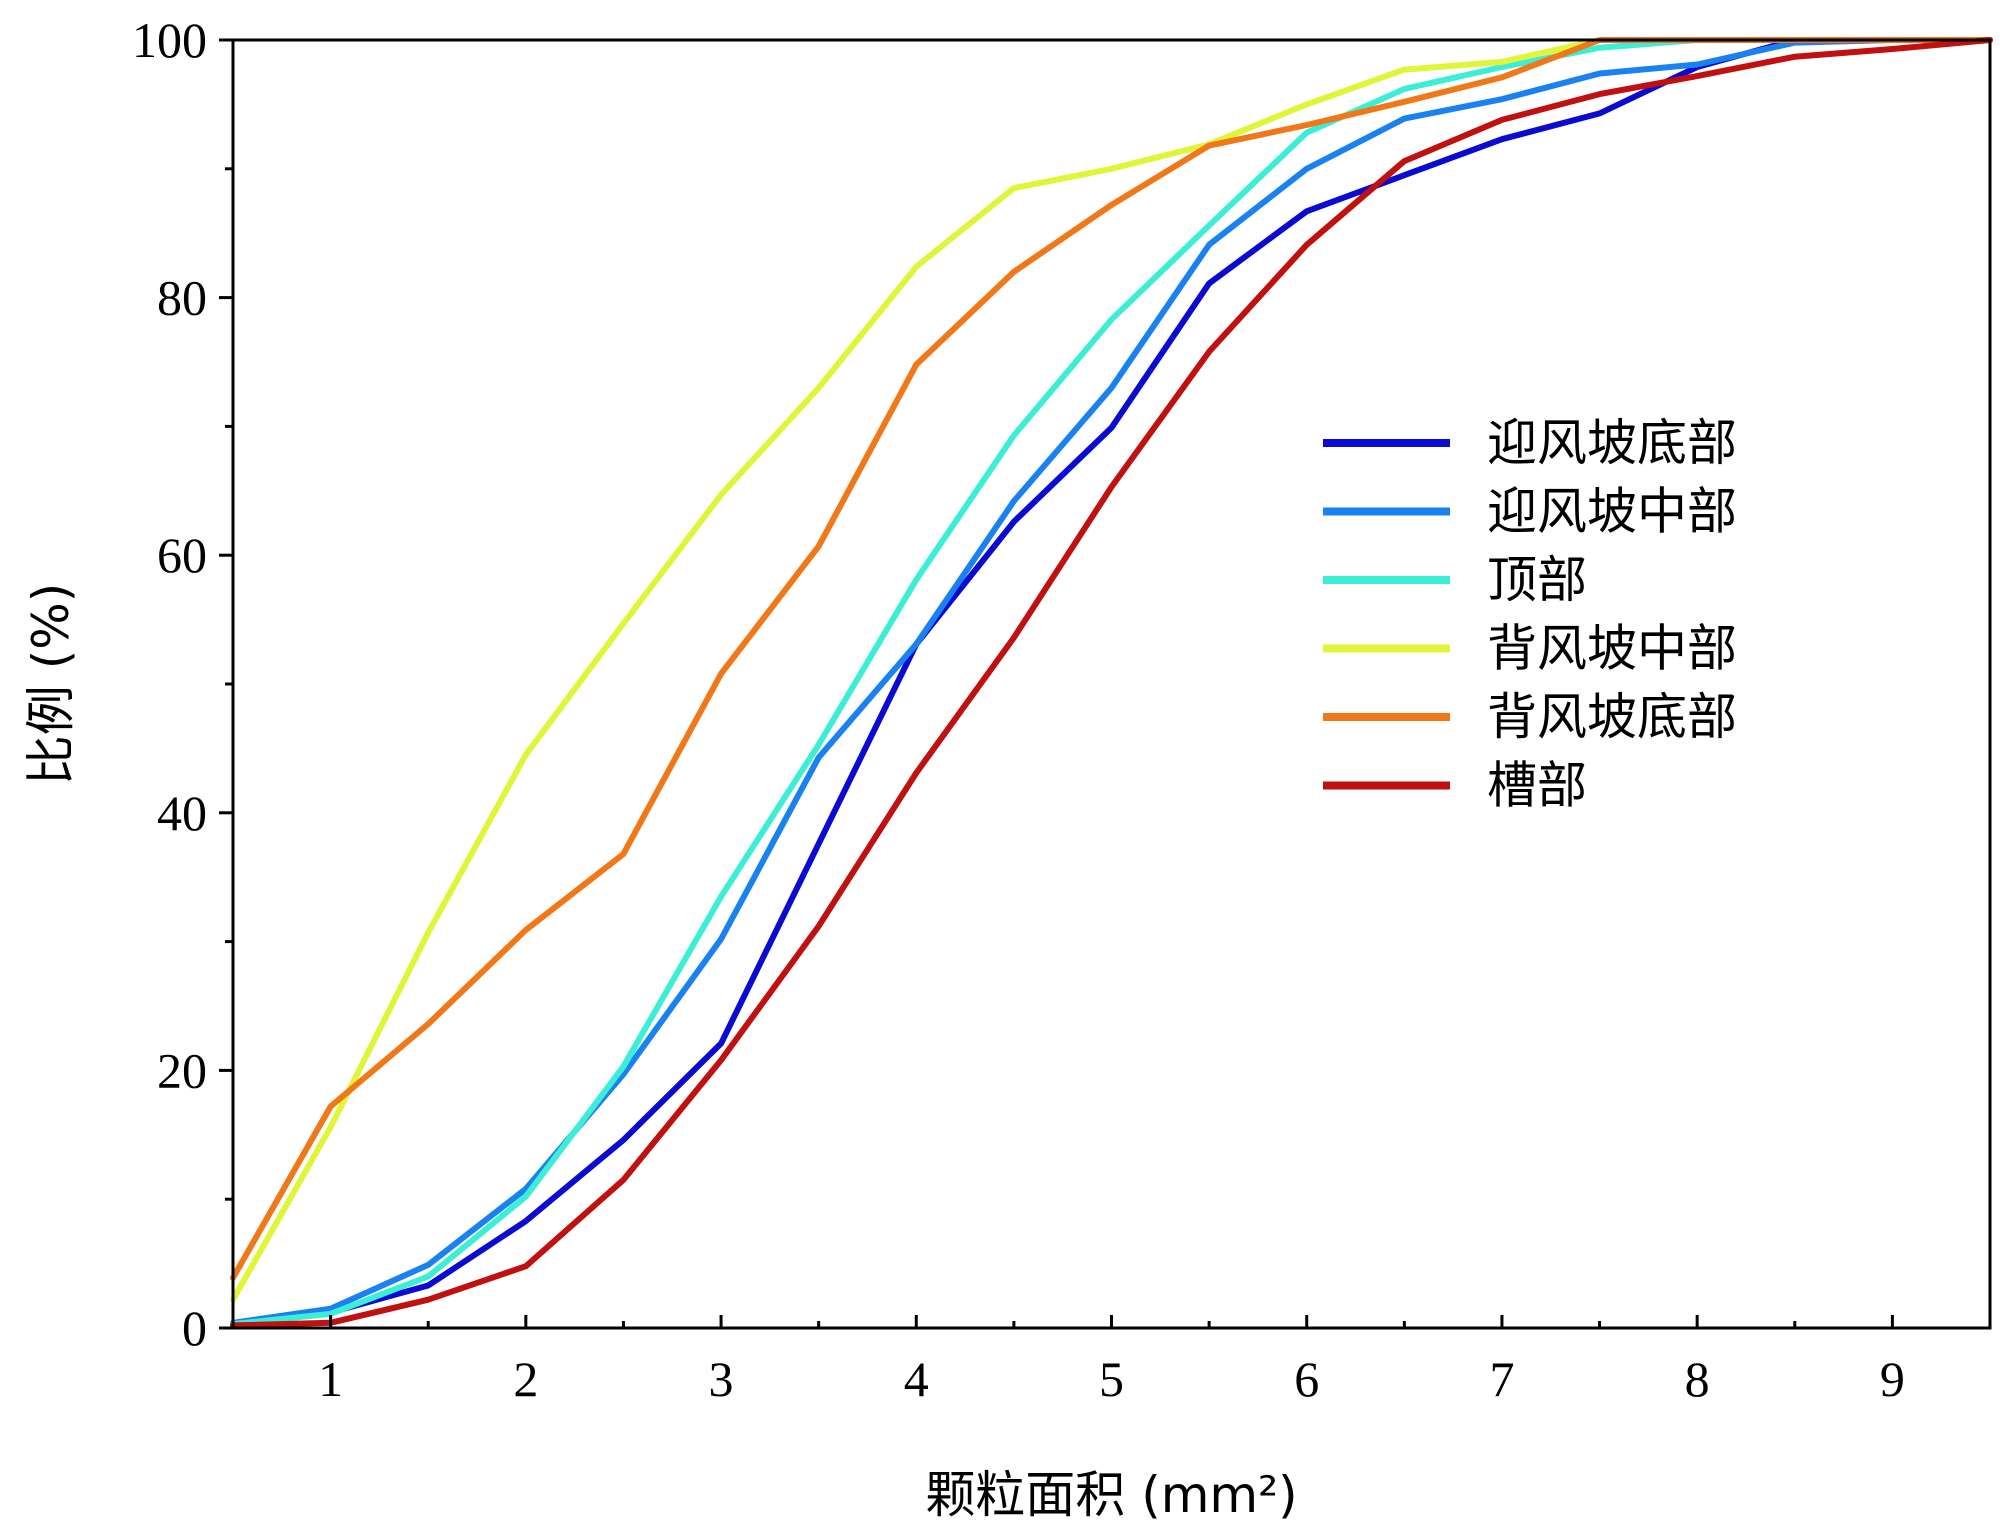 This screenshot has width=2000, height=1530. I want to click on legend-label-6: 槽部, so click(1537, 786).